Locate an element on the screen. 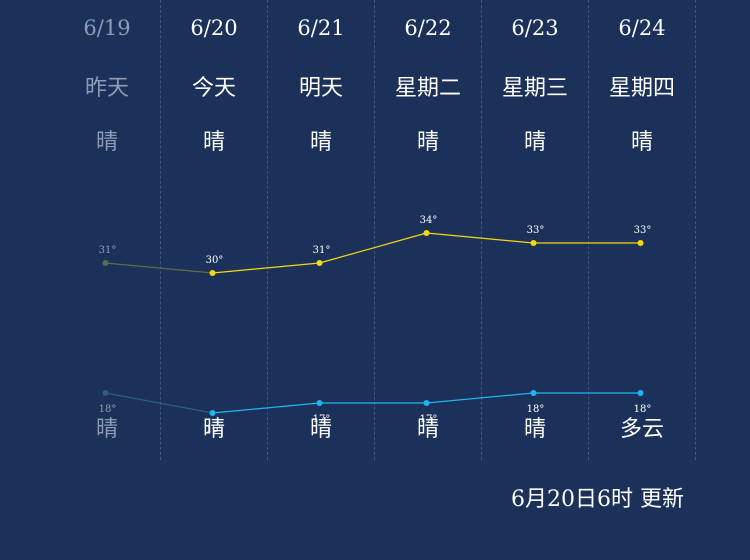 Image resolution: width=750 pixels, height=560 pixels. high-temp-label: 30° is located at coordinates (215, 260).